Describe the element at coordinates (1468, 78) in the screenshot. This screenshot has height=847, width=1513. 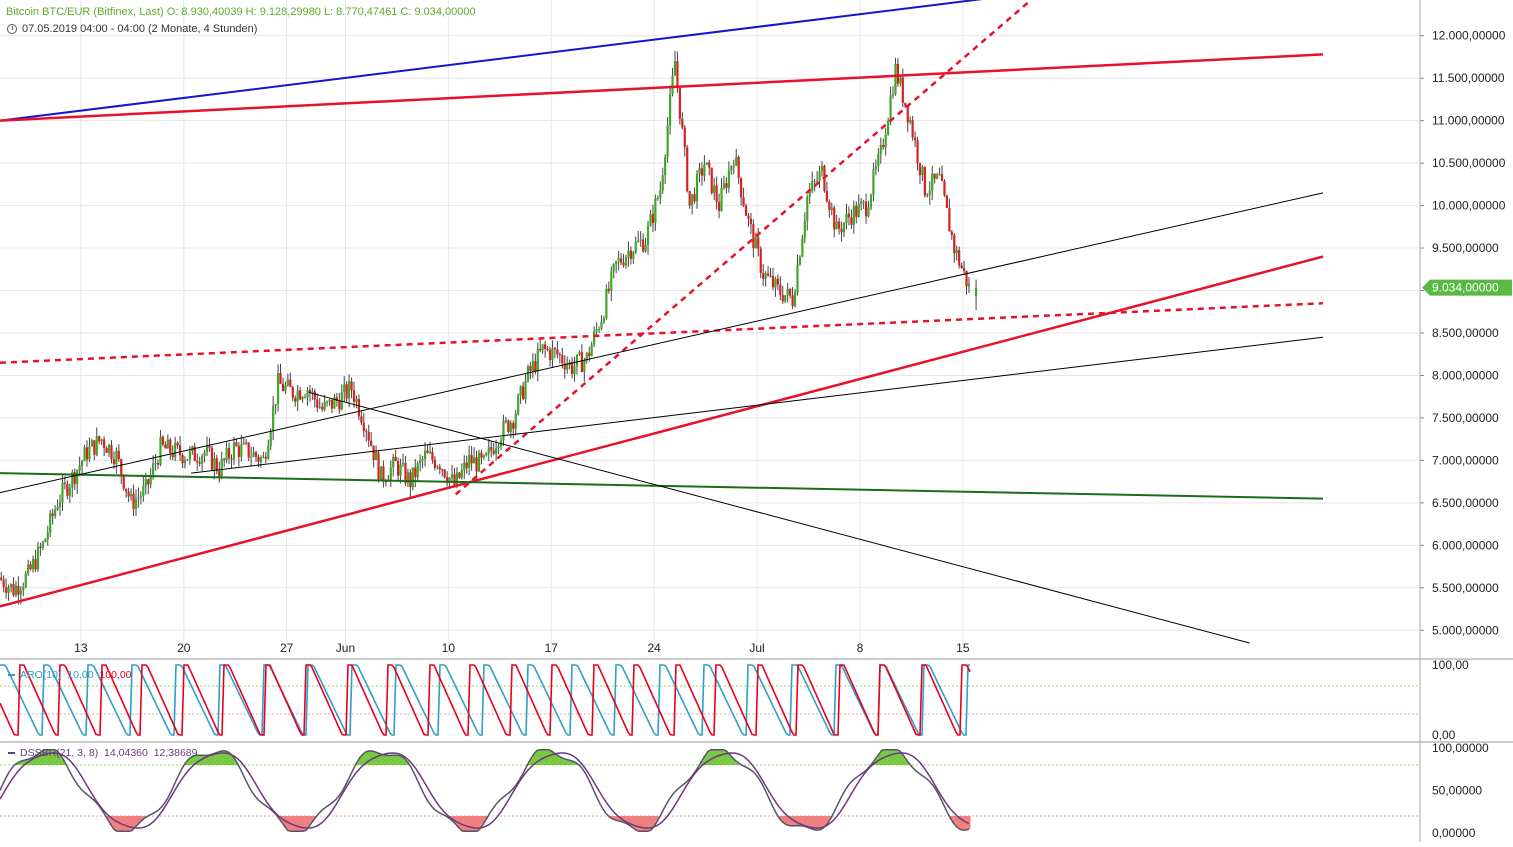
I see `y-tick-label: 11.500,00000` at that location.